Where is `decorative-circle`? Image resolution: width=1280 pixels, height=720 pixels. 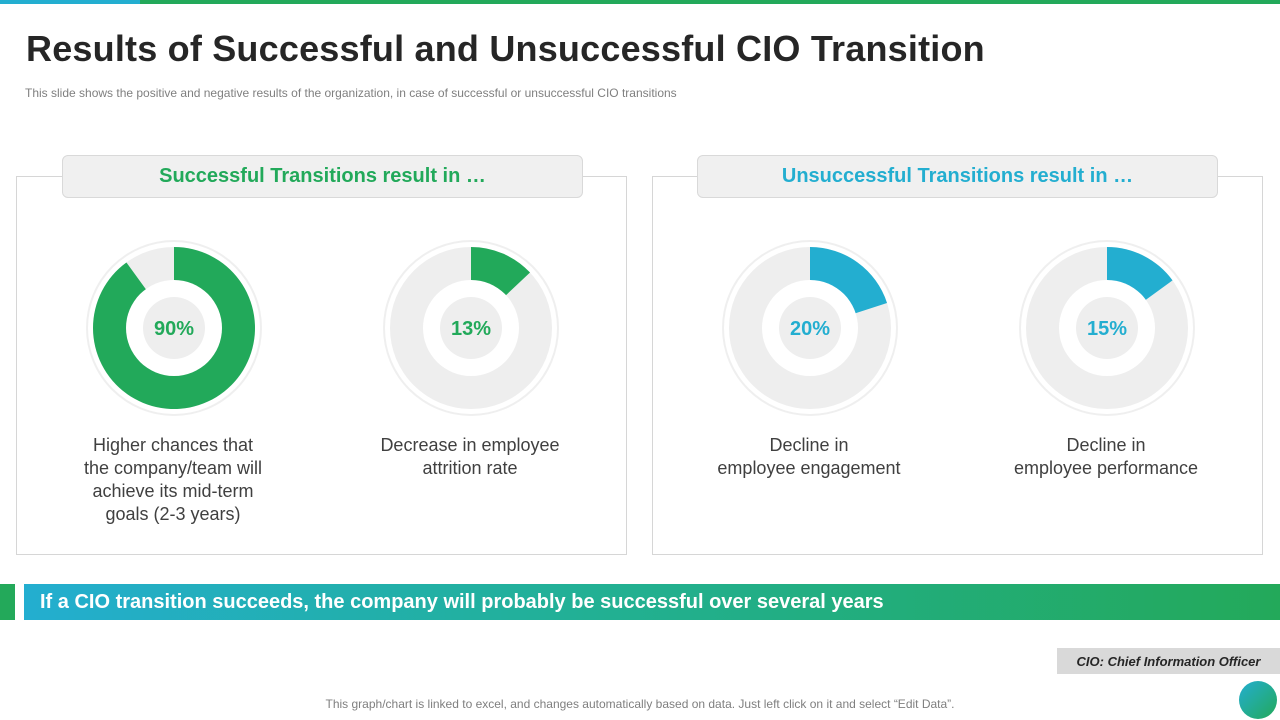 decorative-circle is located at coordinates (1258, 700).